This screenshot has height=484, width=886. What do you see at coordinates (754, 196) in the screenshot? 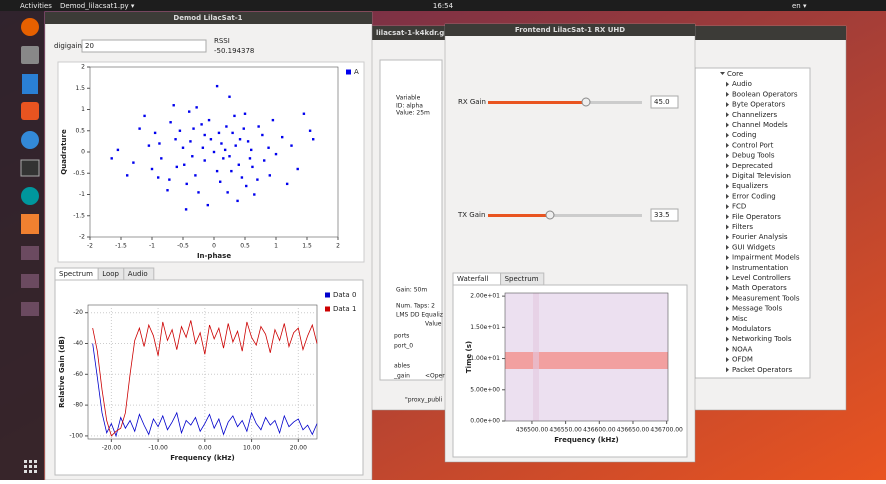
I see `tree-item: Error Coding` at bounding box center [754, 196].